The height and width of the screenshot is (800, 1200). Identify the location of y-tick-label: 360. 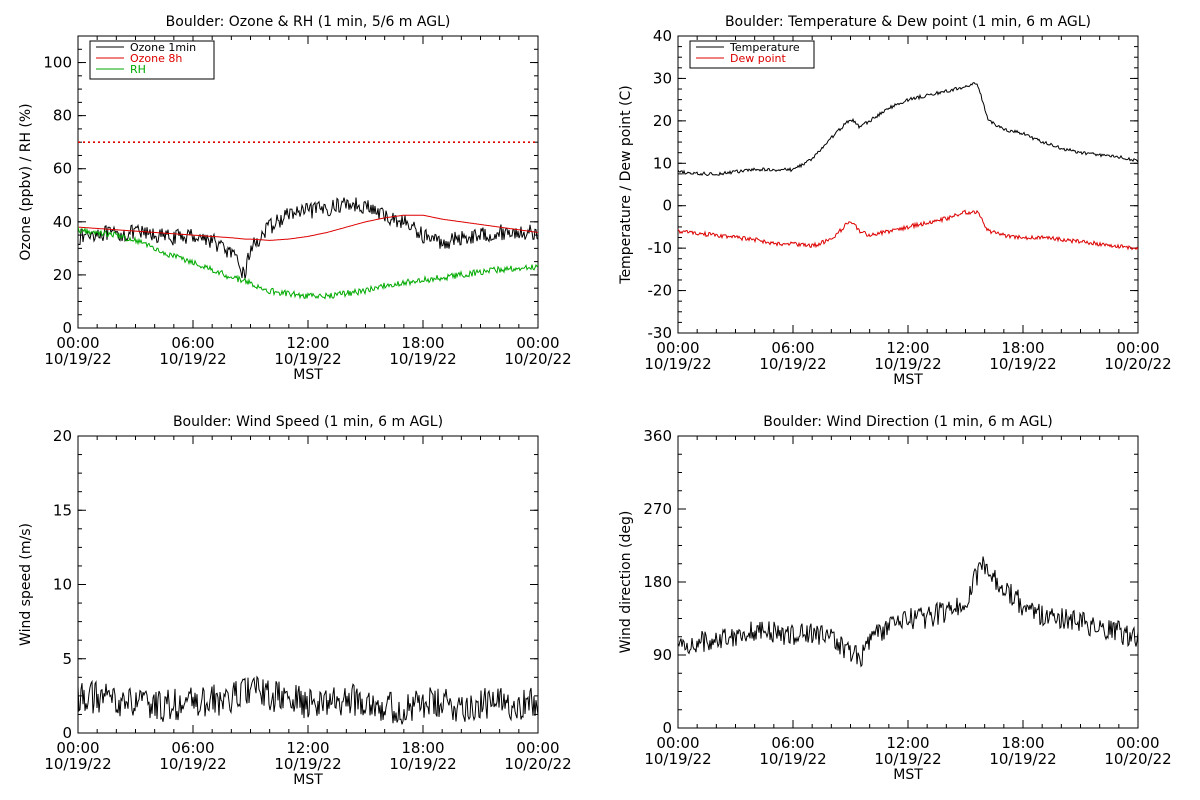
(657, 436).